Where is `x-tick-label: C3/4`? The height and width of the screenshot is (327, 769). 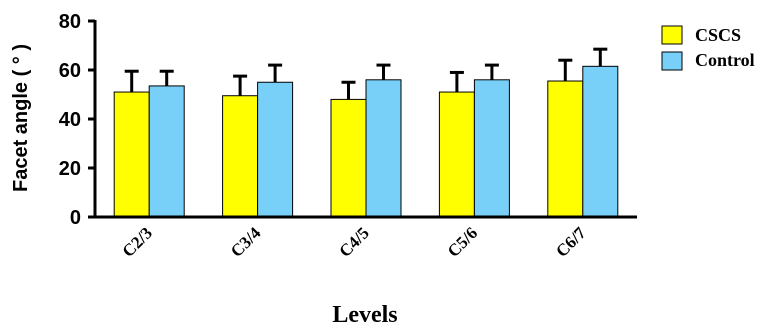
x-tick-label: C3/4 is located at coordinates (246, 242).